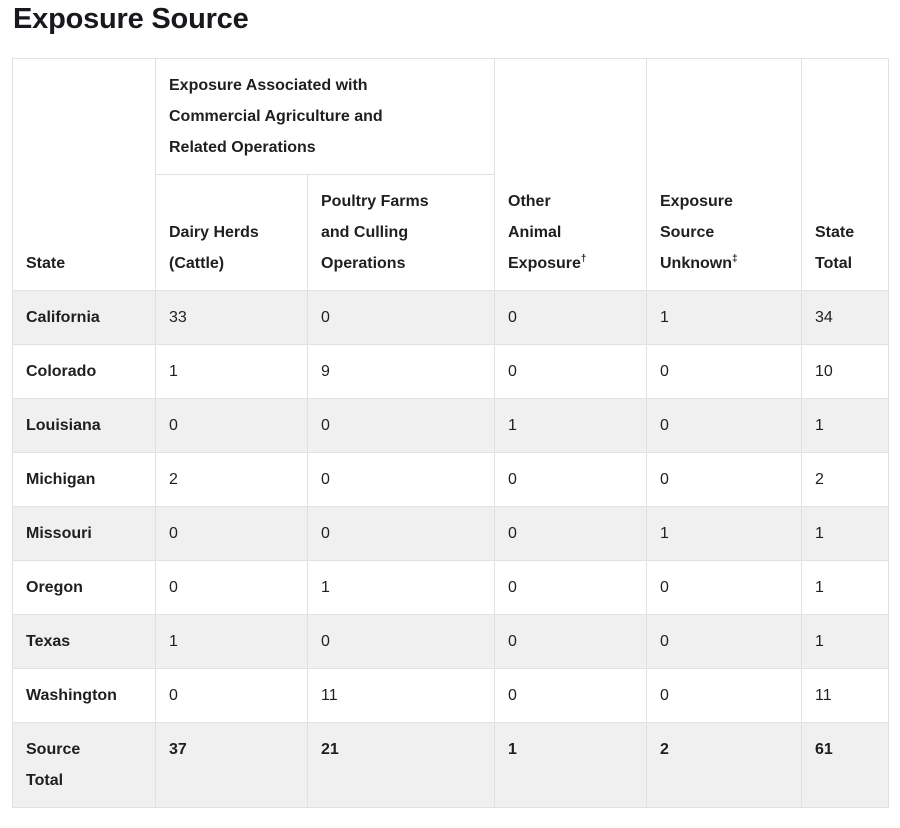  What do you see at coordinates (570, 174) in the screenshot?
I see `col-header-other-animal-exposure: Other Animal Exposure†` at bounding box center [570, 174].